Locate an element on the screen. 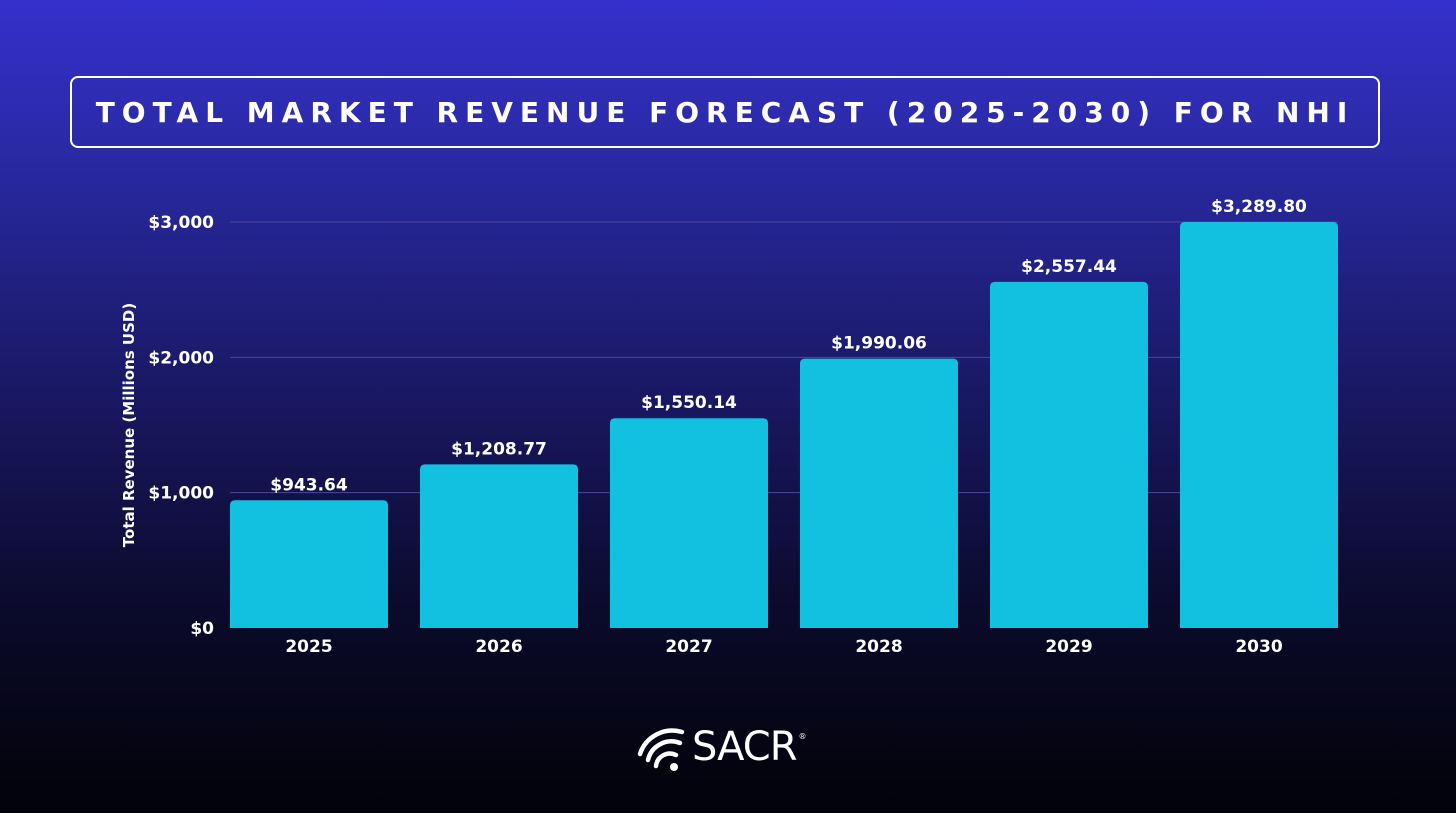 Image resolution: width=1456 pixels, height=813 pixels. value-label-2029: $2,557.44 is located at coordinates (1069, 267).